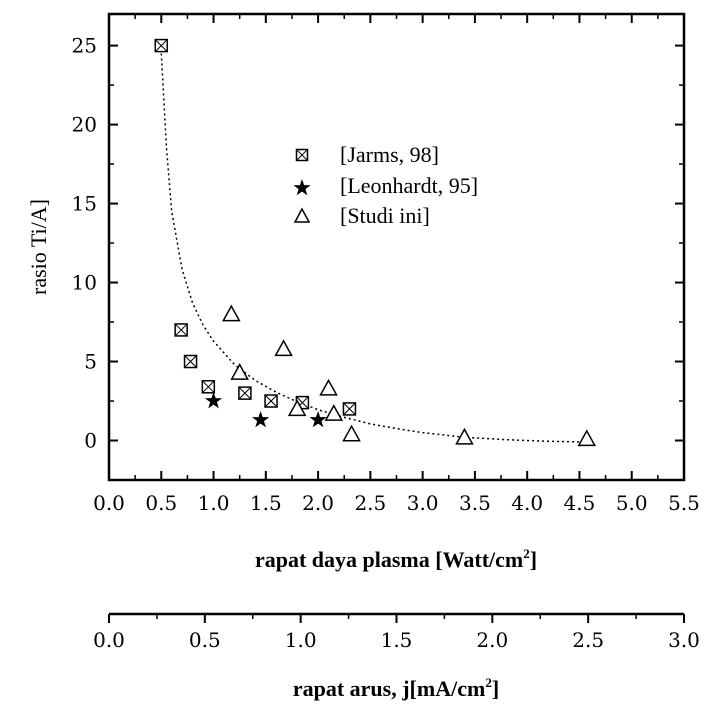 The height and width of the screenshot is (709, 709). What do you see at coordinates (389, 688) in the screenshot?
I see `secondary-axis-label-main: rapat arus, j[mA/cm` at bounding box center [389, 688].